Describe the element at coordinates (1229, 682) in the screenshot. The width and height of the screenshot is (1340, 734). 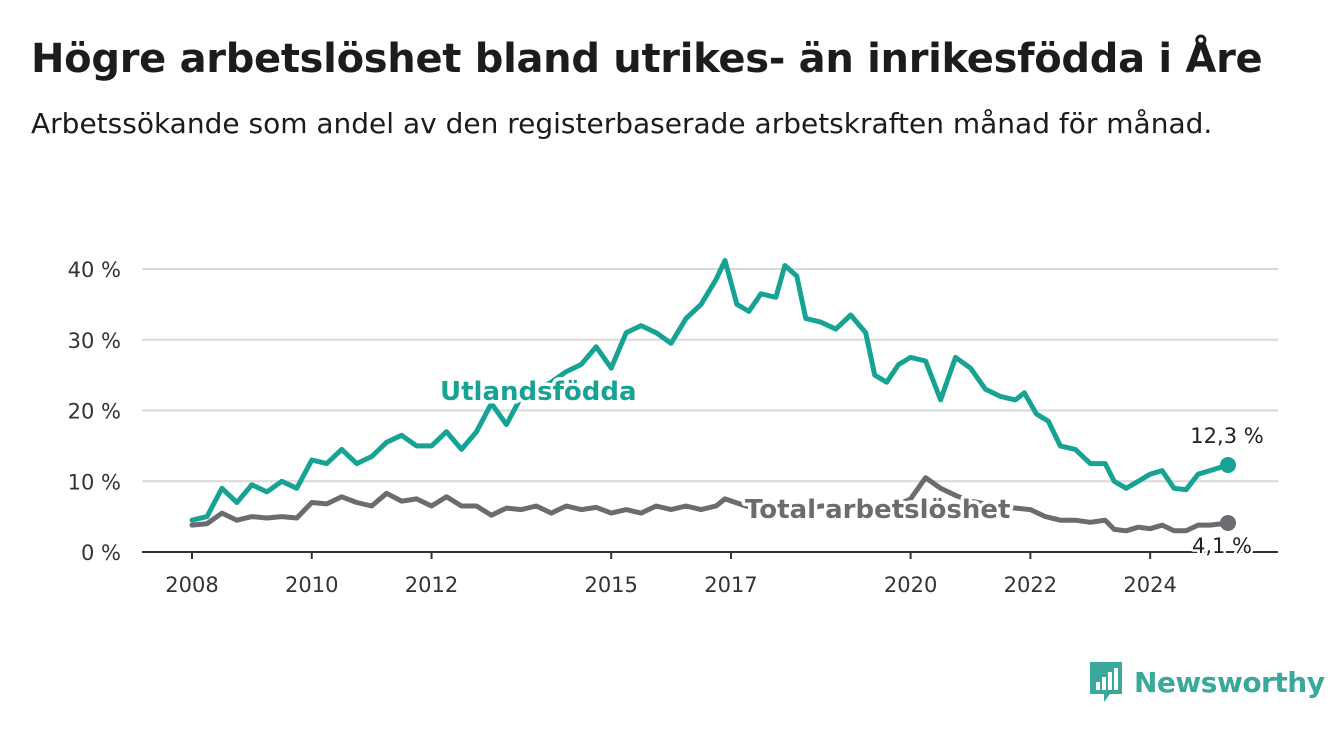
I see `brand-name: Newsworthy` at that location.